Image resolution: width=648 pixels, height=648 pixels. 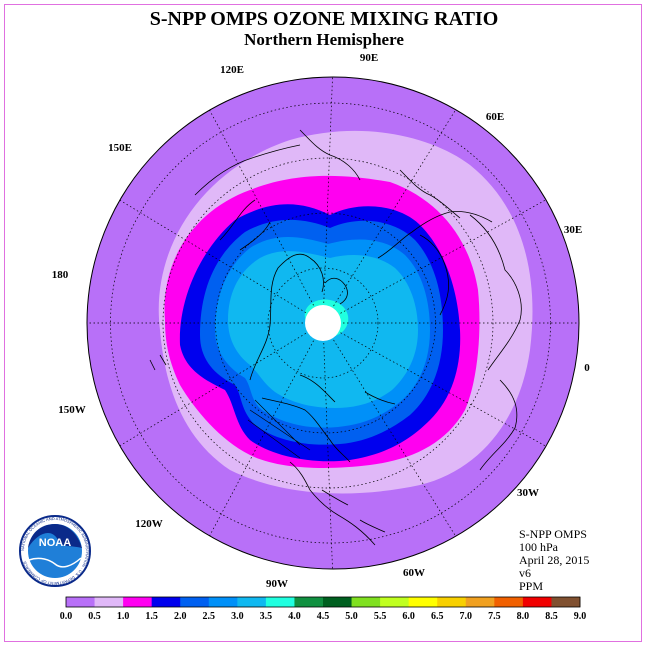 I want to click on colorbar-tick-label: 0.0, so click(x=66, y=616).